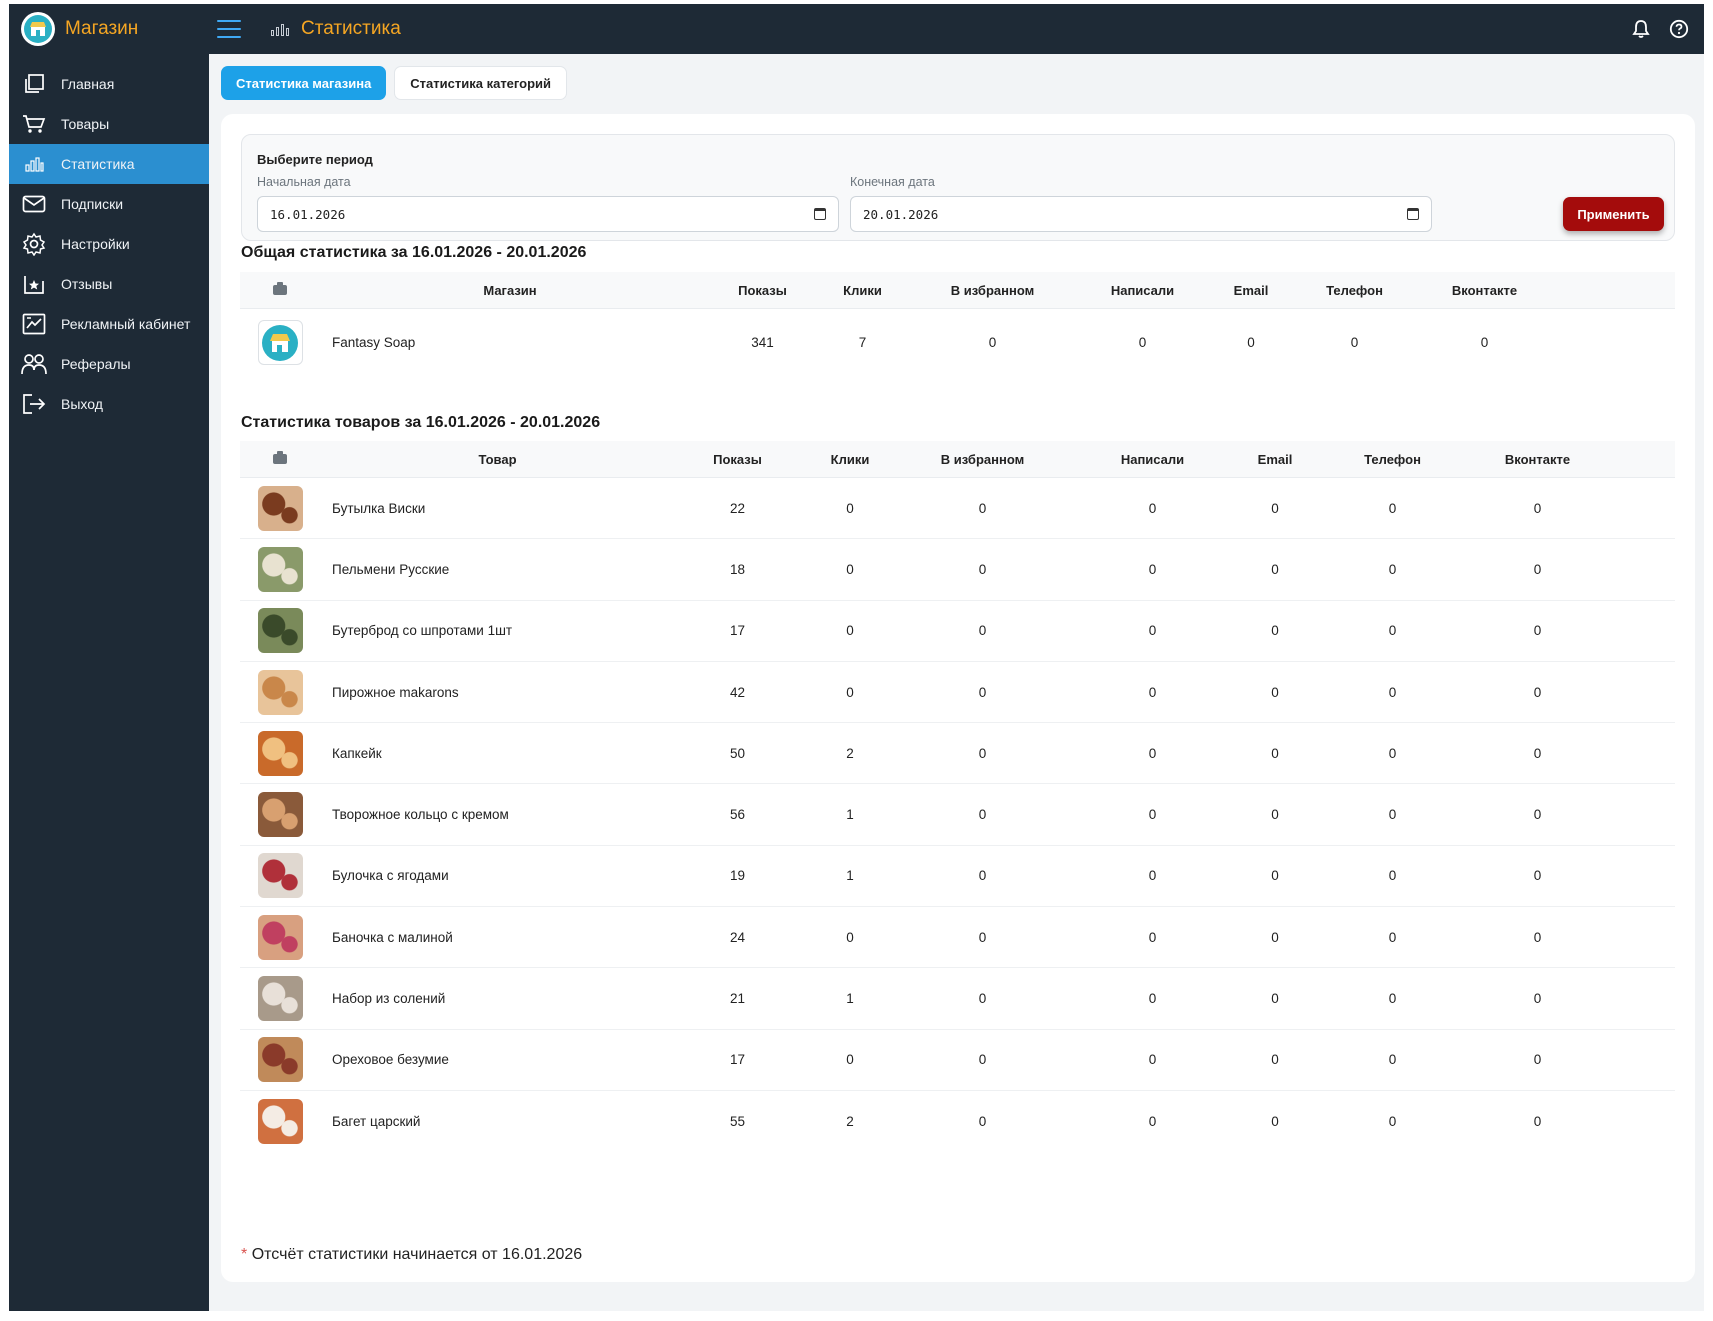  What do you see at coordinates (862, 342) in the screenshot?
I see `cell-clicks: 7` at bounding box center [862, 342].